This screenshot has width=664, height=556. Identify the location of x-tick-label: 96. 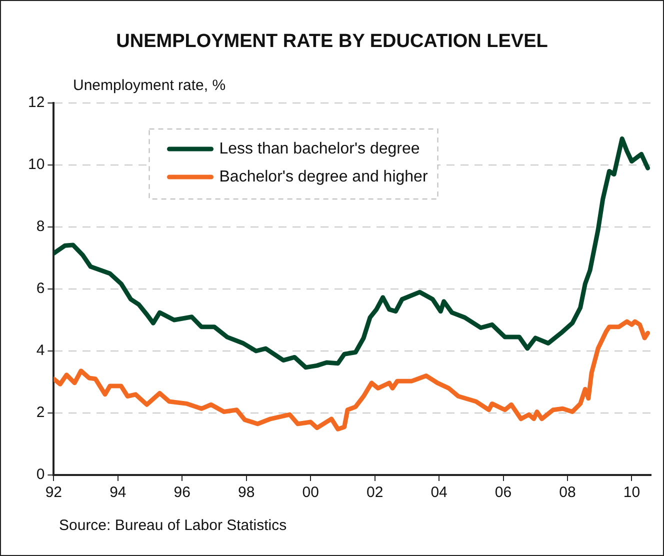
(182, 493).